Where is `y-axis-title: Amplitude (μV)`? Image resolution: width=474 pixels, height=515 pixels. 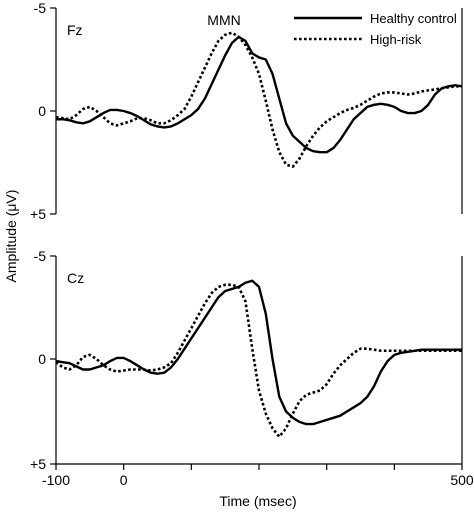 y-axis-title: Amplitude (μV) is located at coordinates (11, 236).